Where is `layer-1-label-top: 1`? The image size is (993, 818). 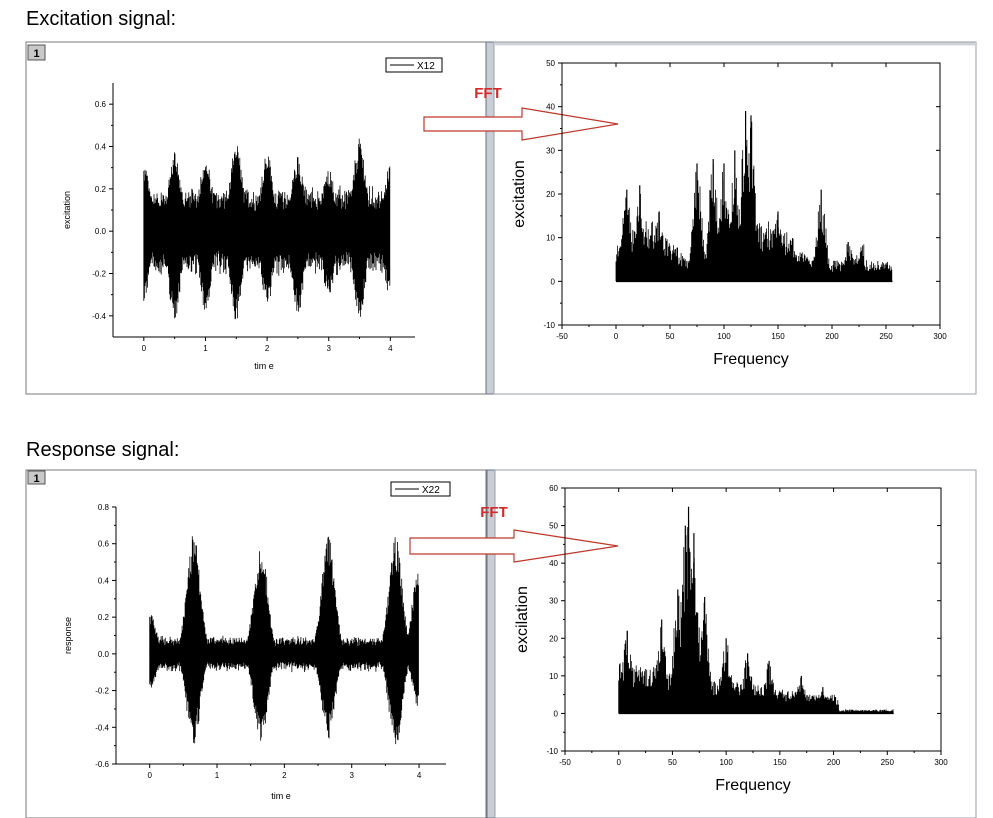 layer-1-label-top: 1 is located at coordinates (36, 54).